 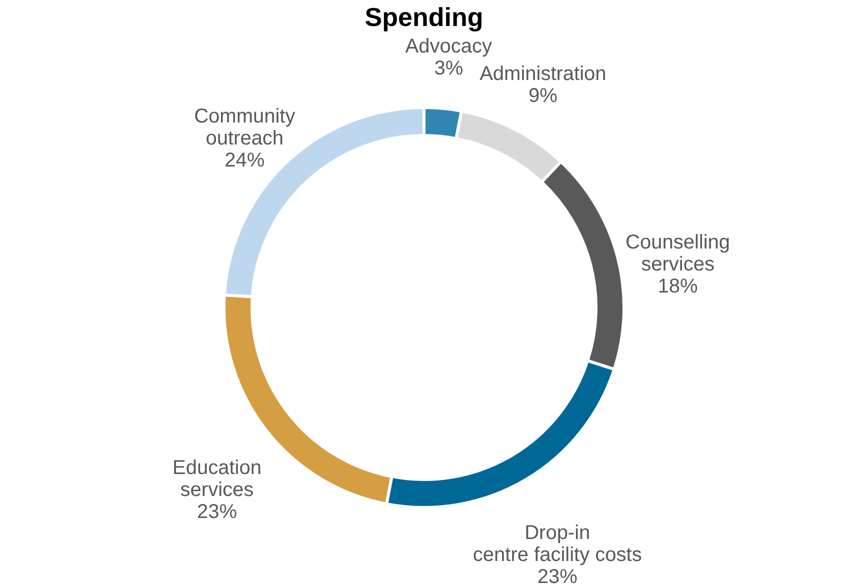 I want to click on slice-label: Counselling services, so click(x=678, y=253).